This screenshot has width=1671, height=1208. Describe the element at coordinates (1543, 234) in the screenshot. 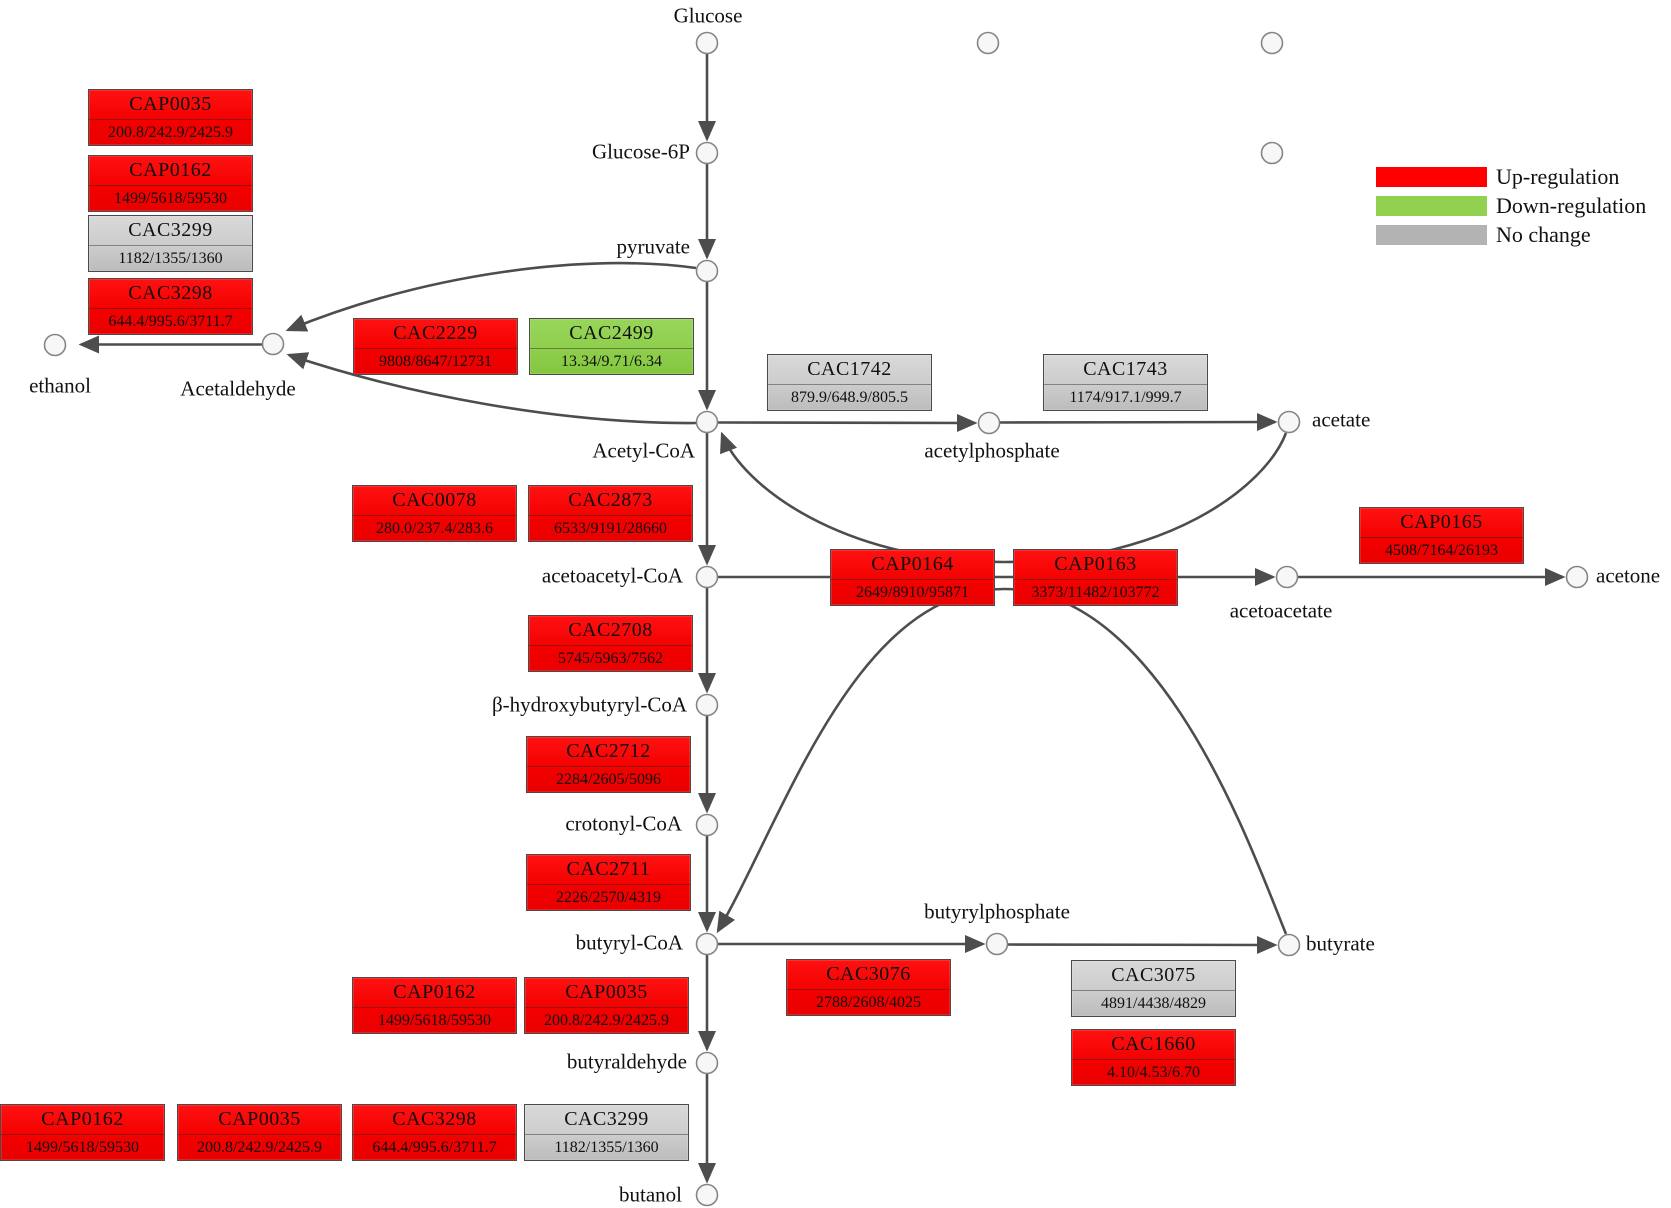

I see `no-change-label: No change` at that location.